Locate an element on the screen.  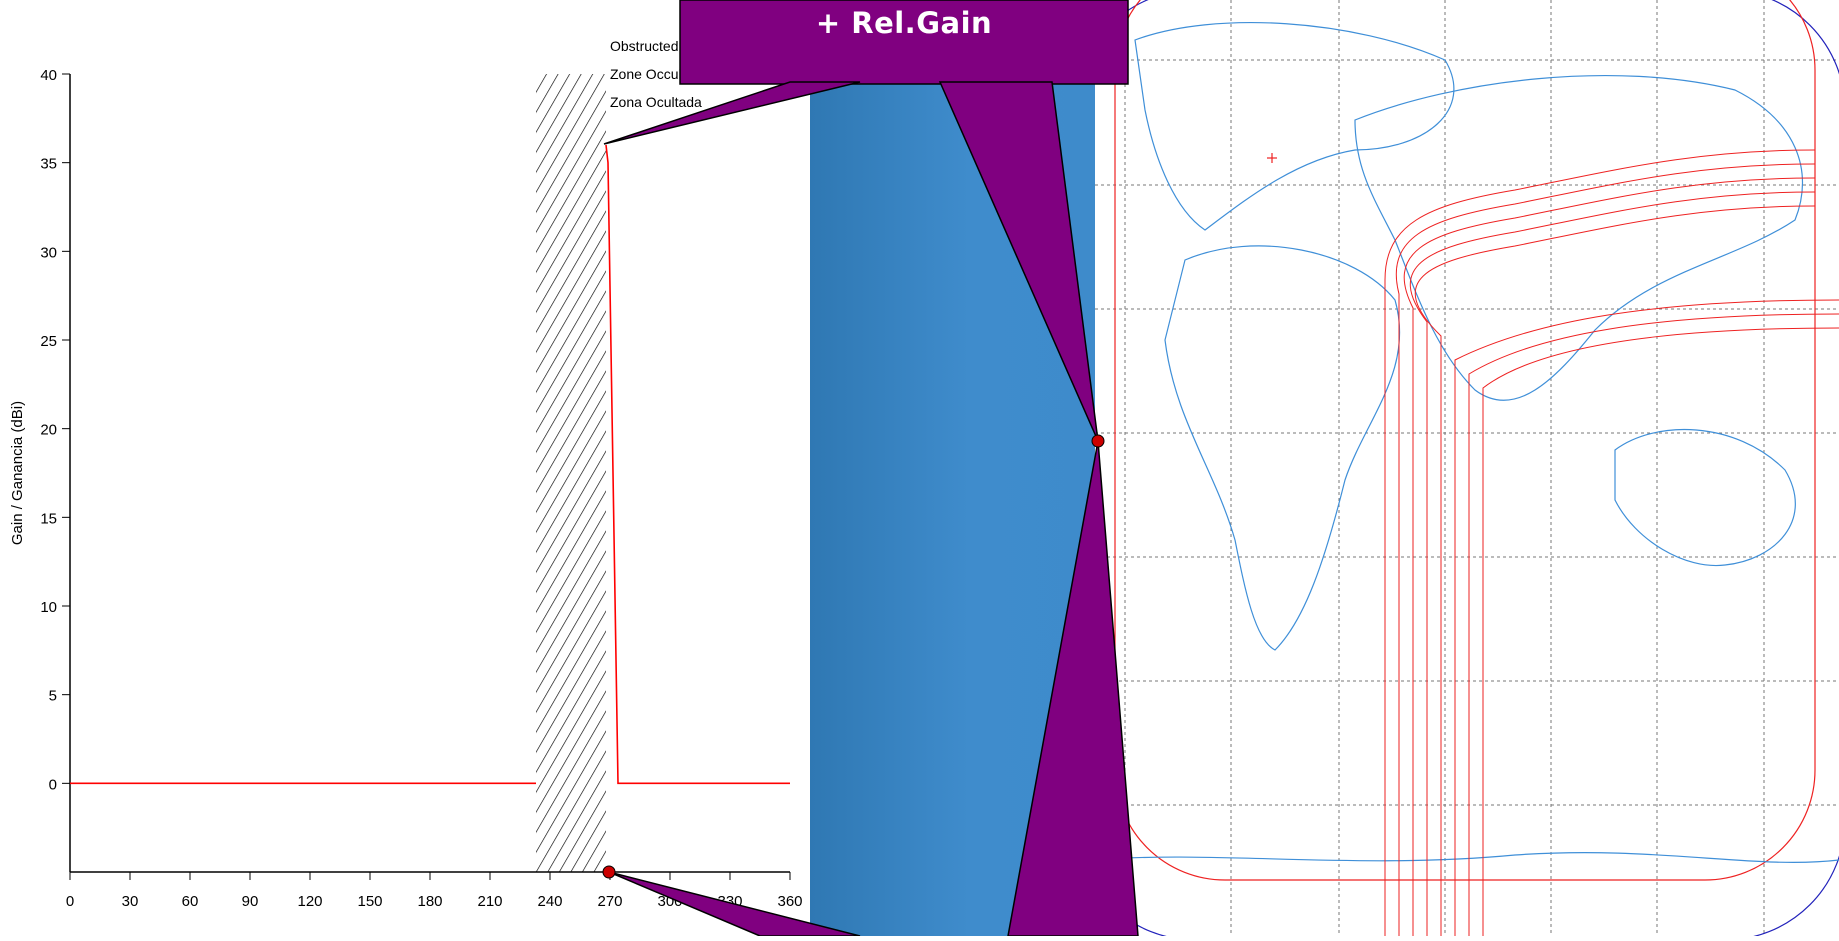
y-tick-label: 25 is located at coordinates (48, 341).